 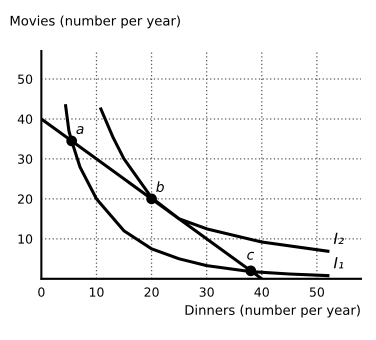 I want to click on y-tick-label: 30, so click(x=25, y=159).